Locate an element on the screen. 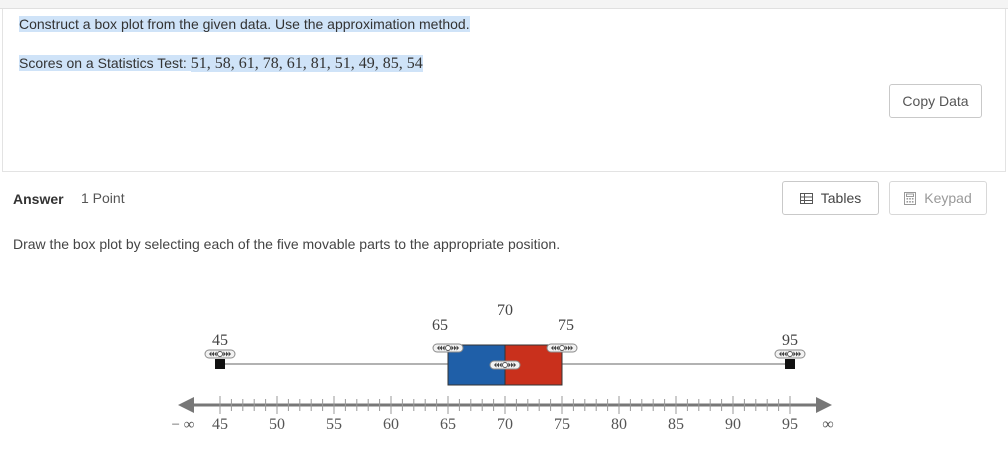 This screenshot has height=470, width=1008. tables-button: Tables is located at coordinates (830, 198).